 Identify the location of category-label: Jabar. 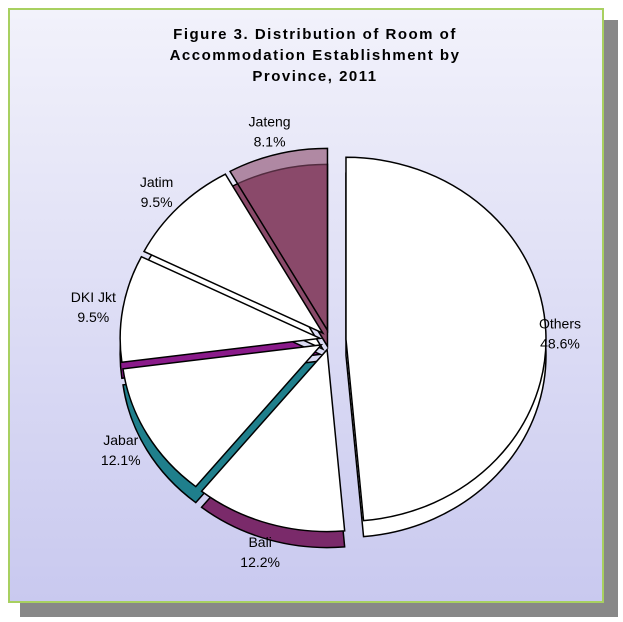
(120, 440).